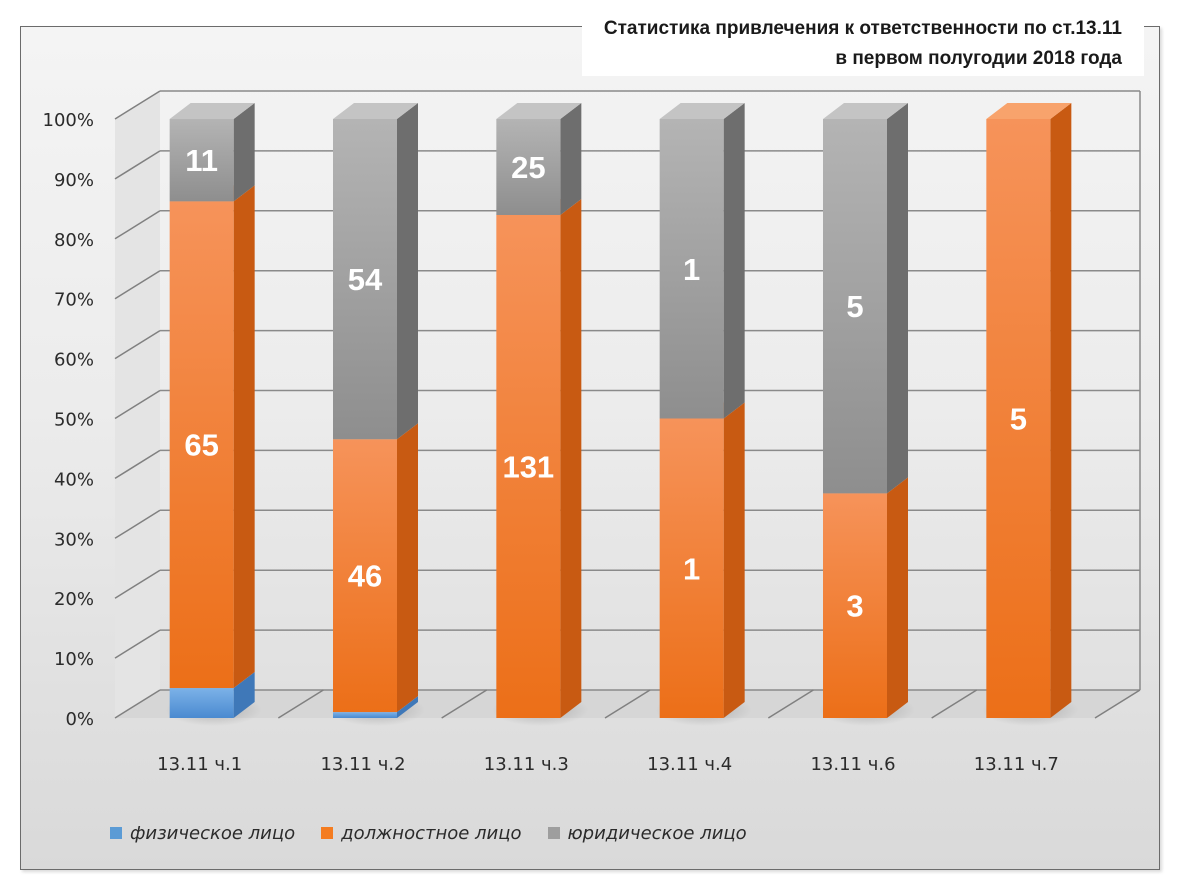  What do you see at coordinates (74, 360) in the screenshot?
I see `y-tick-label: 60%` at bounding box center [74, 360].